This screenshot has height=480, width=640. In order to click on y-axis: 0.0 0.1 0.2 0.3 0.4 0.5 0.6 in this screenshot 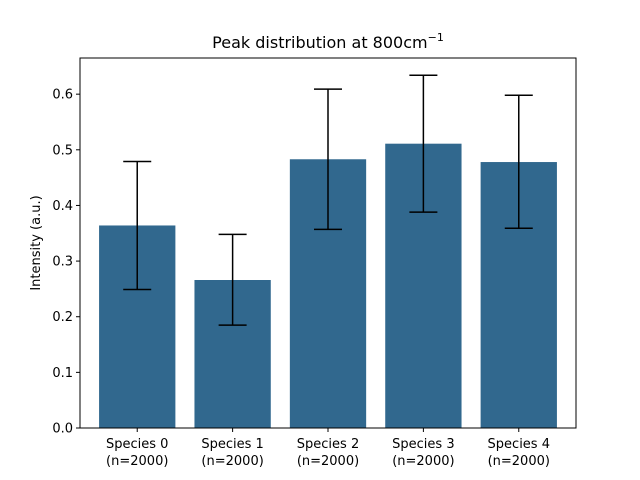, I will do `click(66, 262)`.